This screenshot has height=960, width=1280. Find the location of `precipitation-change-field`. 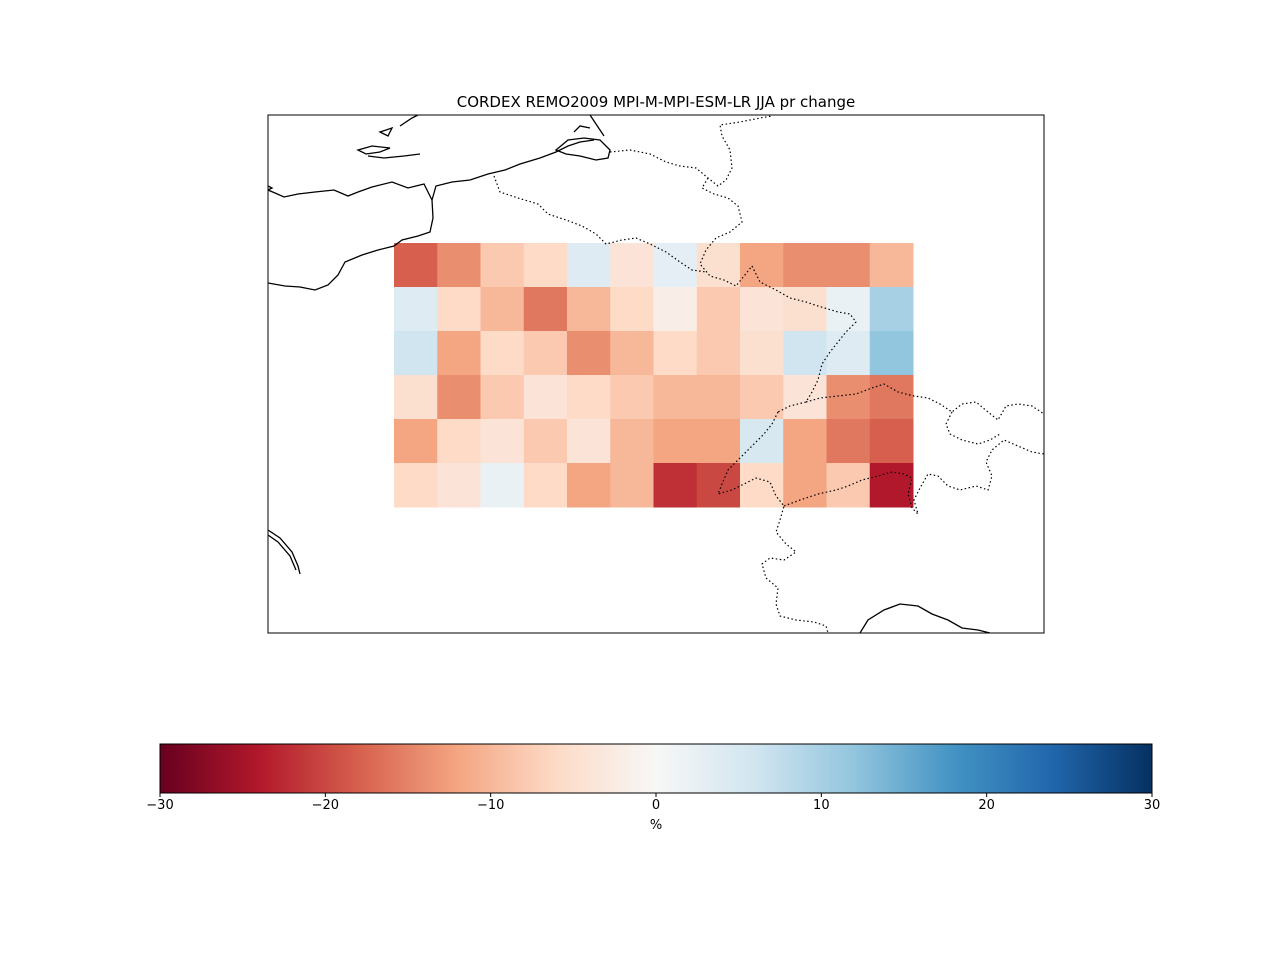

precipitation-change-field is located at coordinates (654, 375).